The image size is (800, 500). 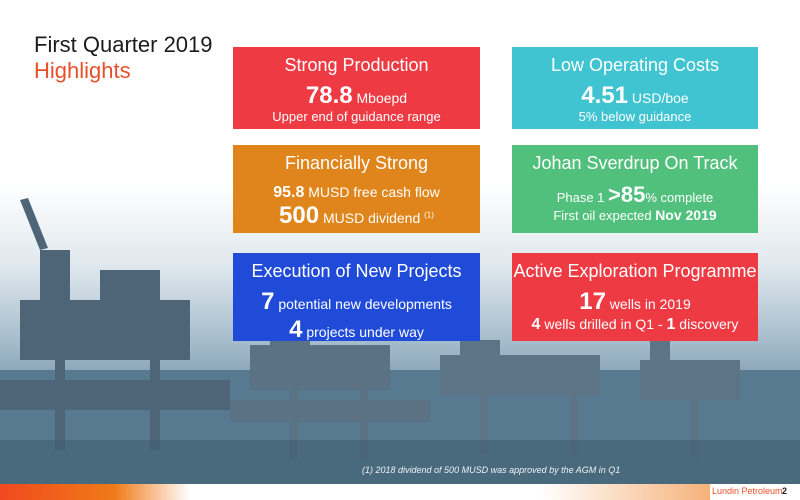 I want to click on q1-wells-text: wells drilled in Q1 -, so click(x=603, y=323).